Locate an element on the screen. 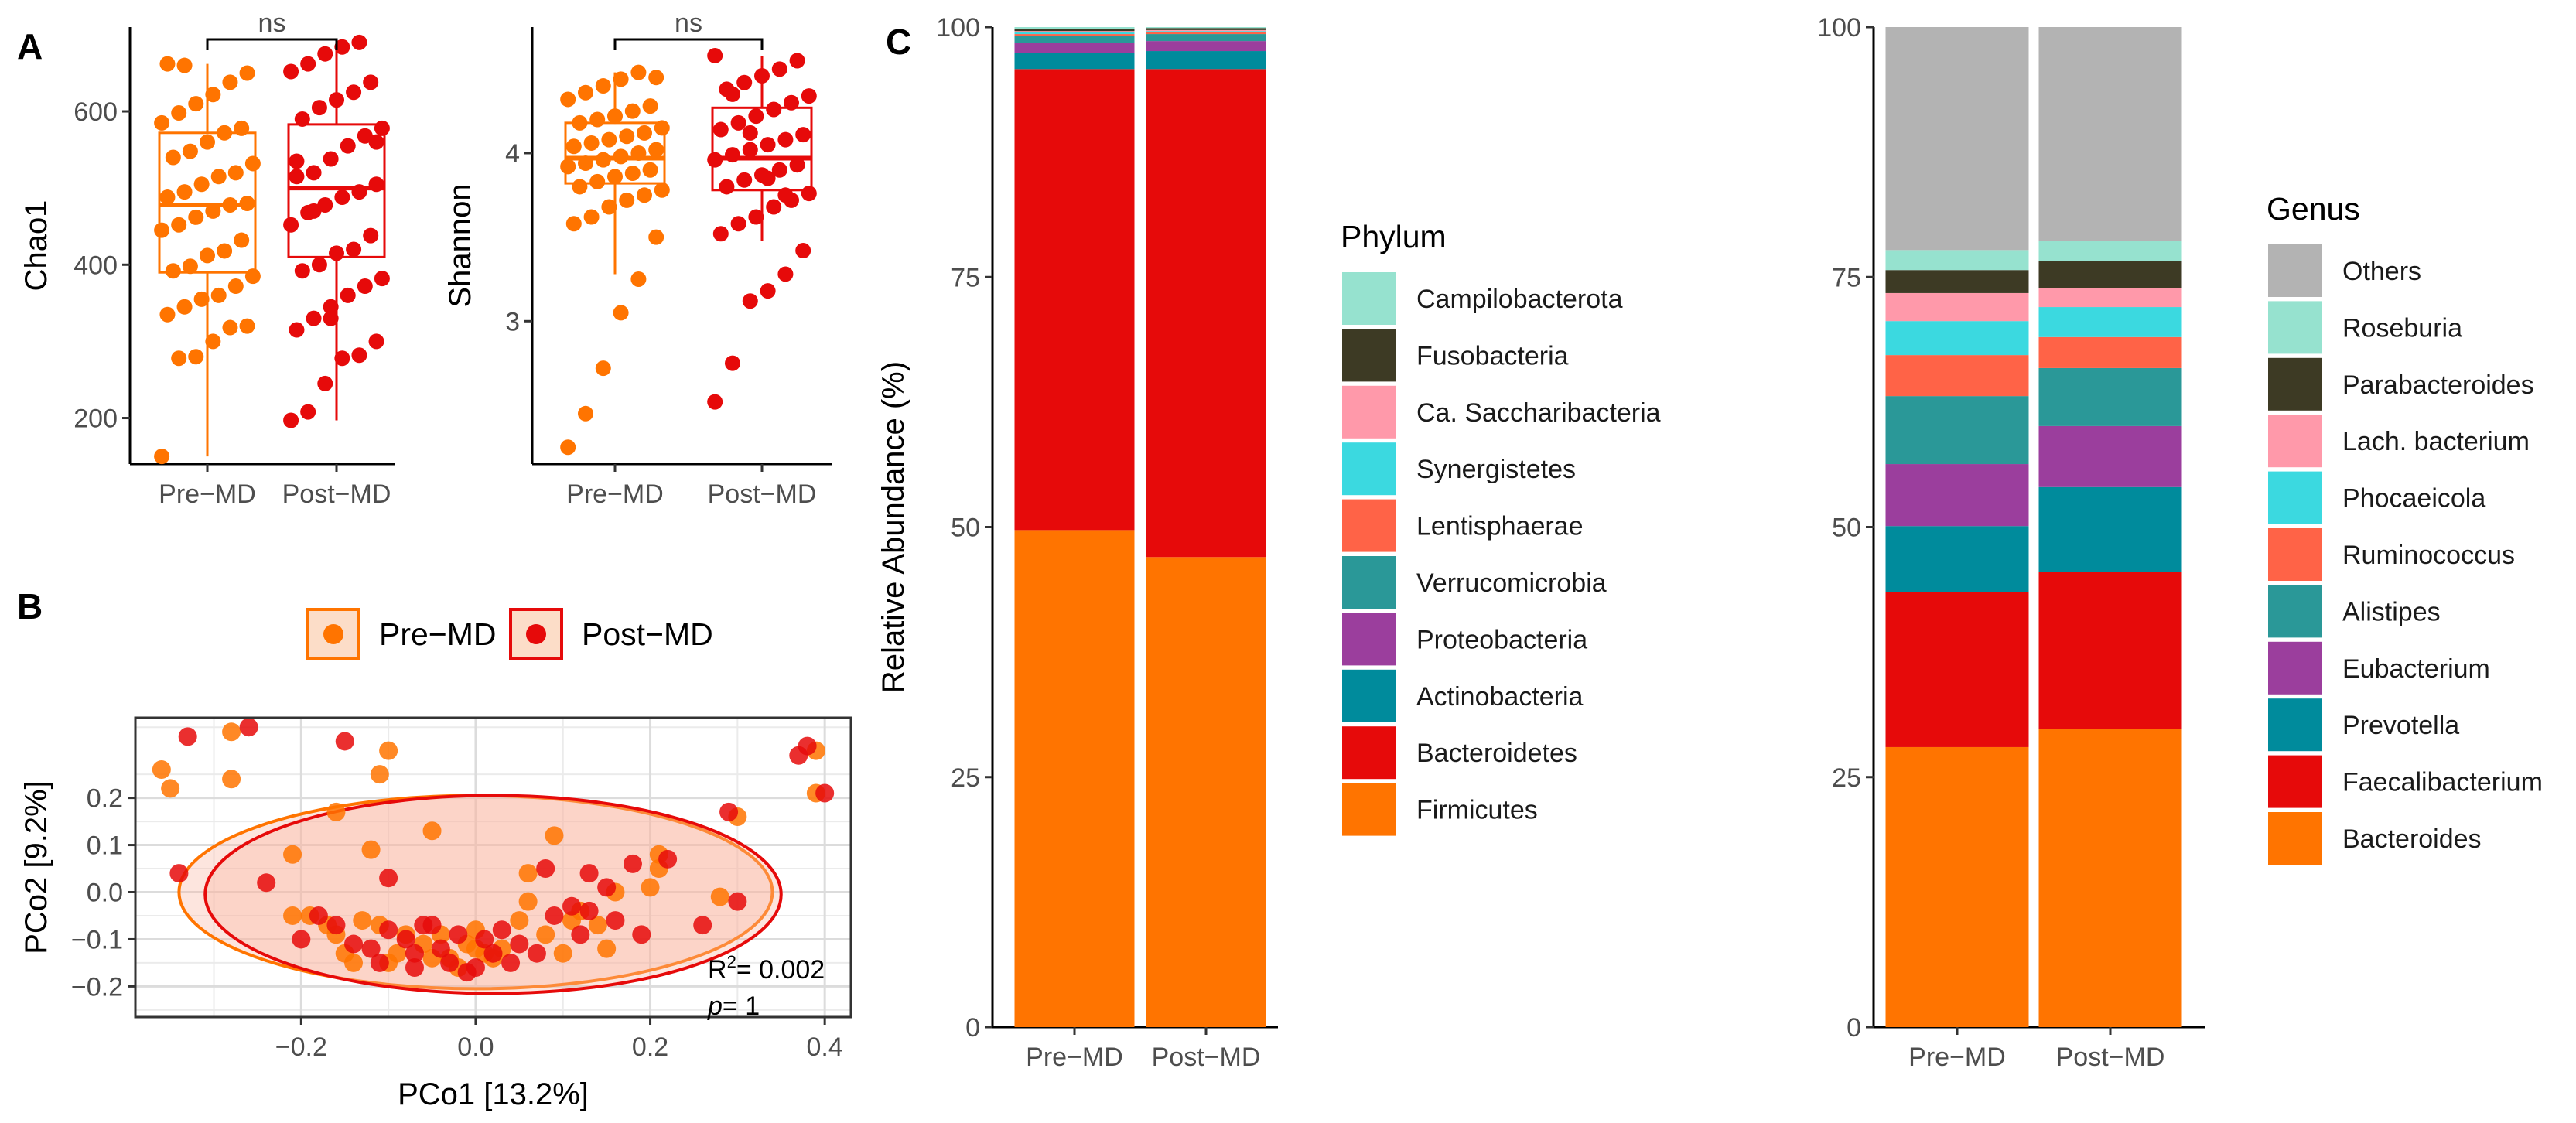  panel-label-c: C is located at coordinates (898, 42).